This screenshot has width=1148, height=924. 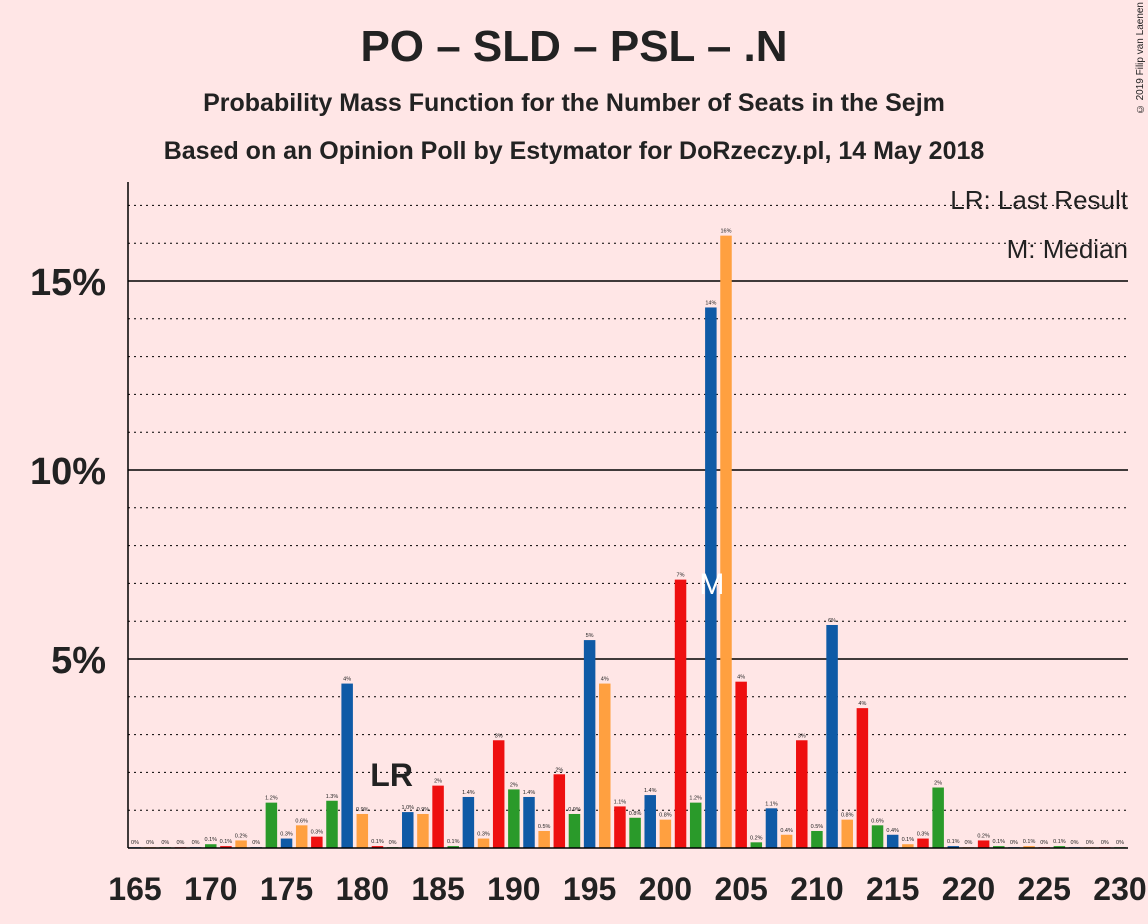 I want to click on bar-label-187: 1.4%, so click(x=468, y=793).